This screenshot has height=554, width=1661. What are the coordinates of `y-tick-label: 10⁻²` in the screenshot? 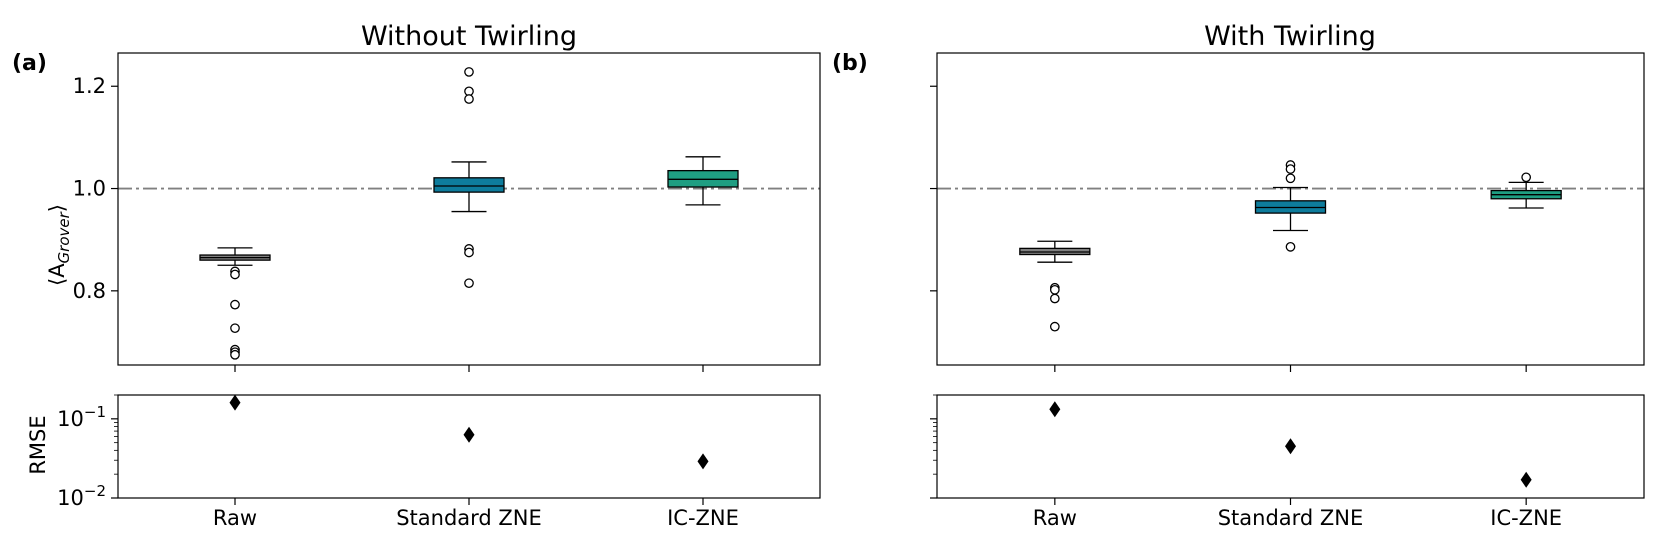 It's located at (81, 496).